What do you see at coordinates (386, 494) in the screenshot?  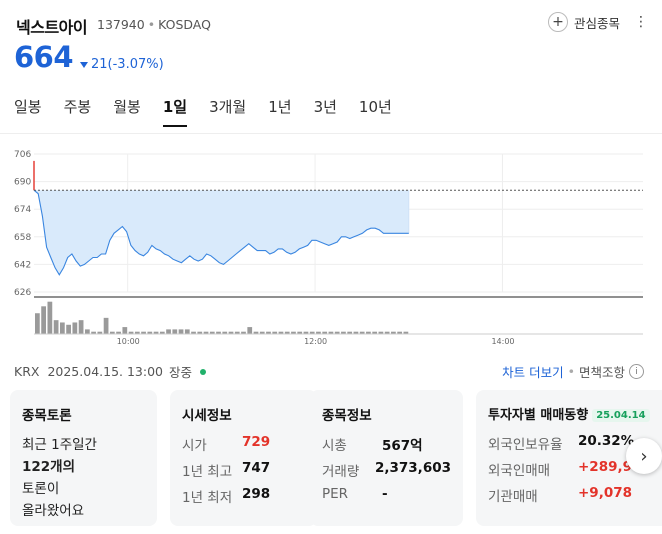 I see `info-row: PER -` at bounding box center [386, 494].